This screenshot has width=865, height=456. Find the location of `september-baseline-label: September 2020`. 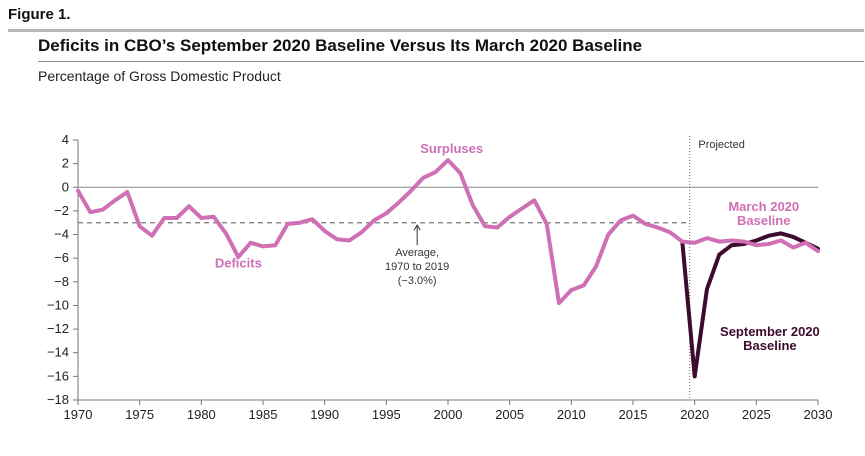

september-baseline-label: September 2020 is located at coordinates (770, 331).